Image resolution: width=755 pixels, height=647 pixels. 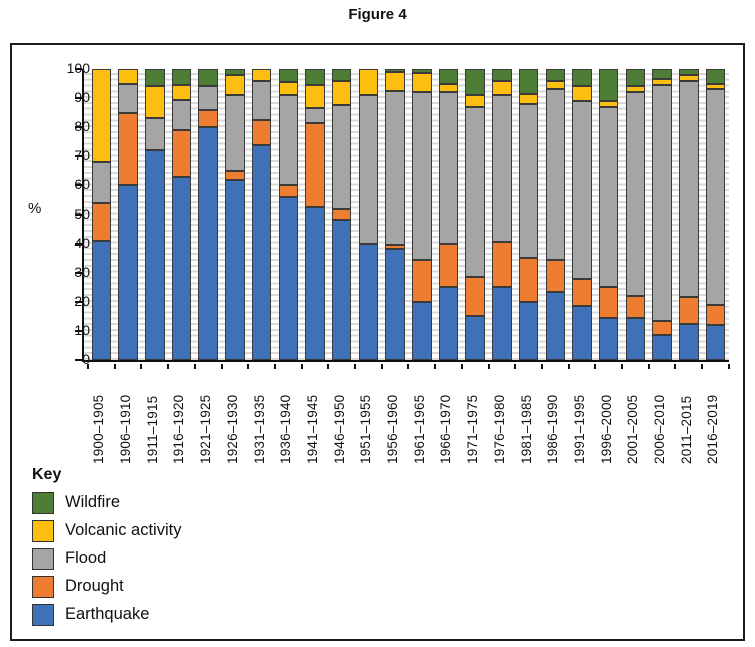 I want to click on legend-entry-earthquake: Earthquake, so click(x=106, y=614).